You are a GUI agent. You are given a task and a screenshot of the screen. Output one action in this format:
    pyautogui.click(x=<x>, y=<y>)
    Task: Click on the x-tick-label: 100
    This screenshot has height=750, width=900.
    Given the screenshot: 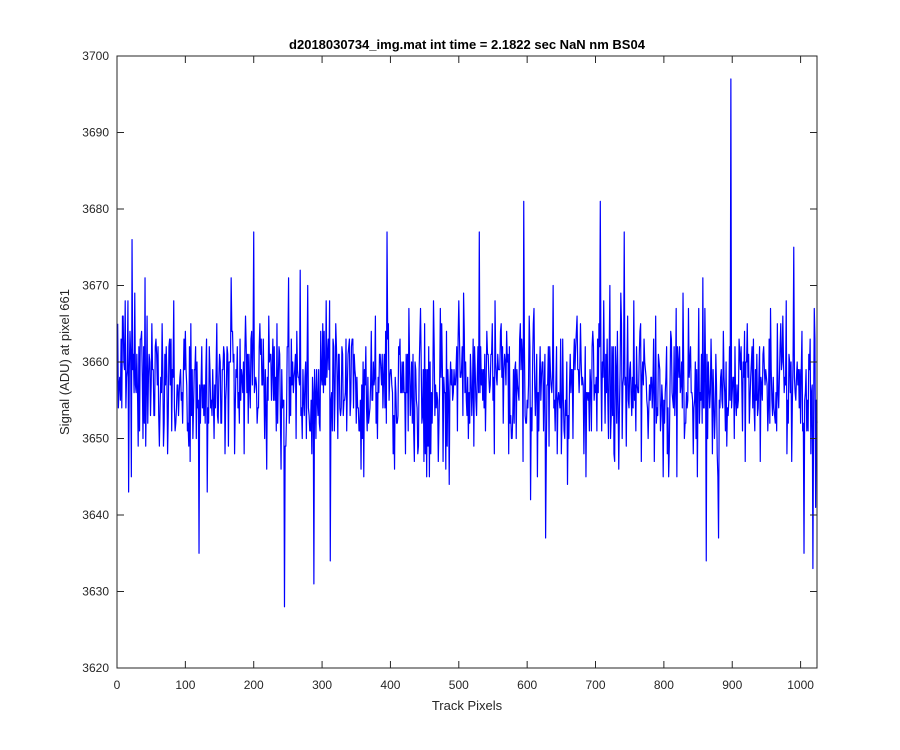 What is the action you would take?
    pyautogui.click(x=185, y=685)
    